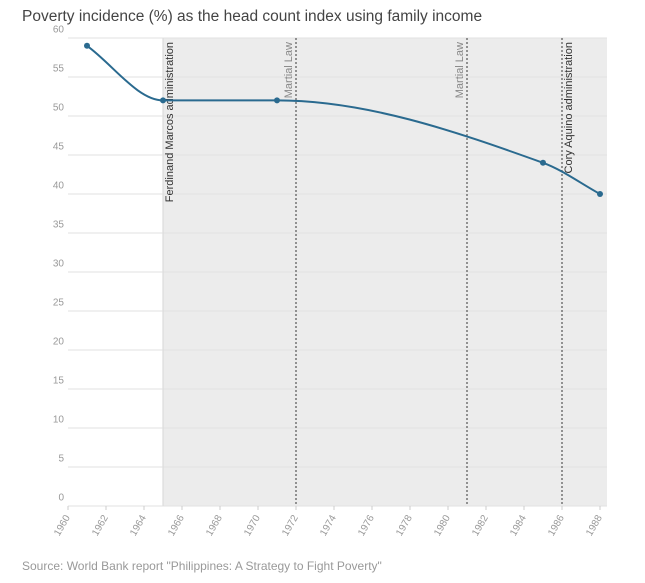  Describe the element at coordinates (176, 525) in the screenshot. I see `x-tick-label: 1966` at that location.